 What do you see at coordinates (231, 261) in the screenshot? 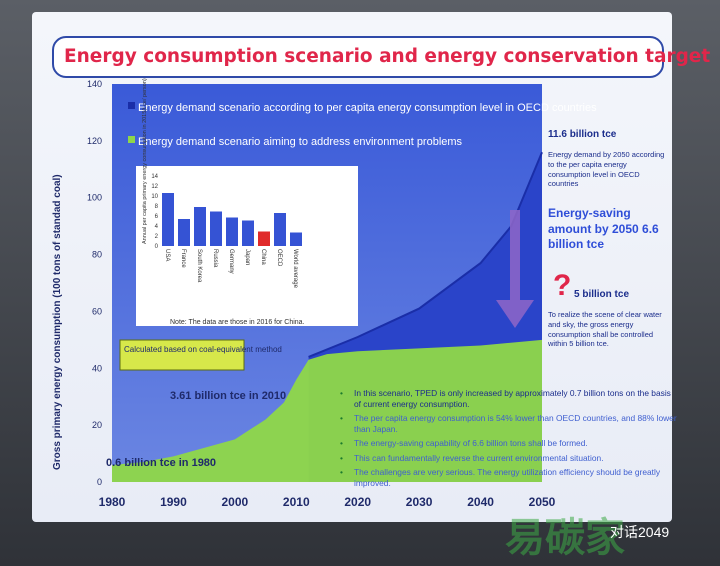
I see `inset-category-label: Germany` at bounding box center [231, 261].